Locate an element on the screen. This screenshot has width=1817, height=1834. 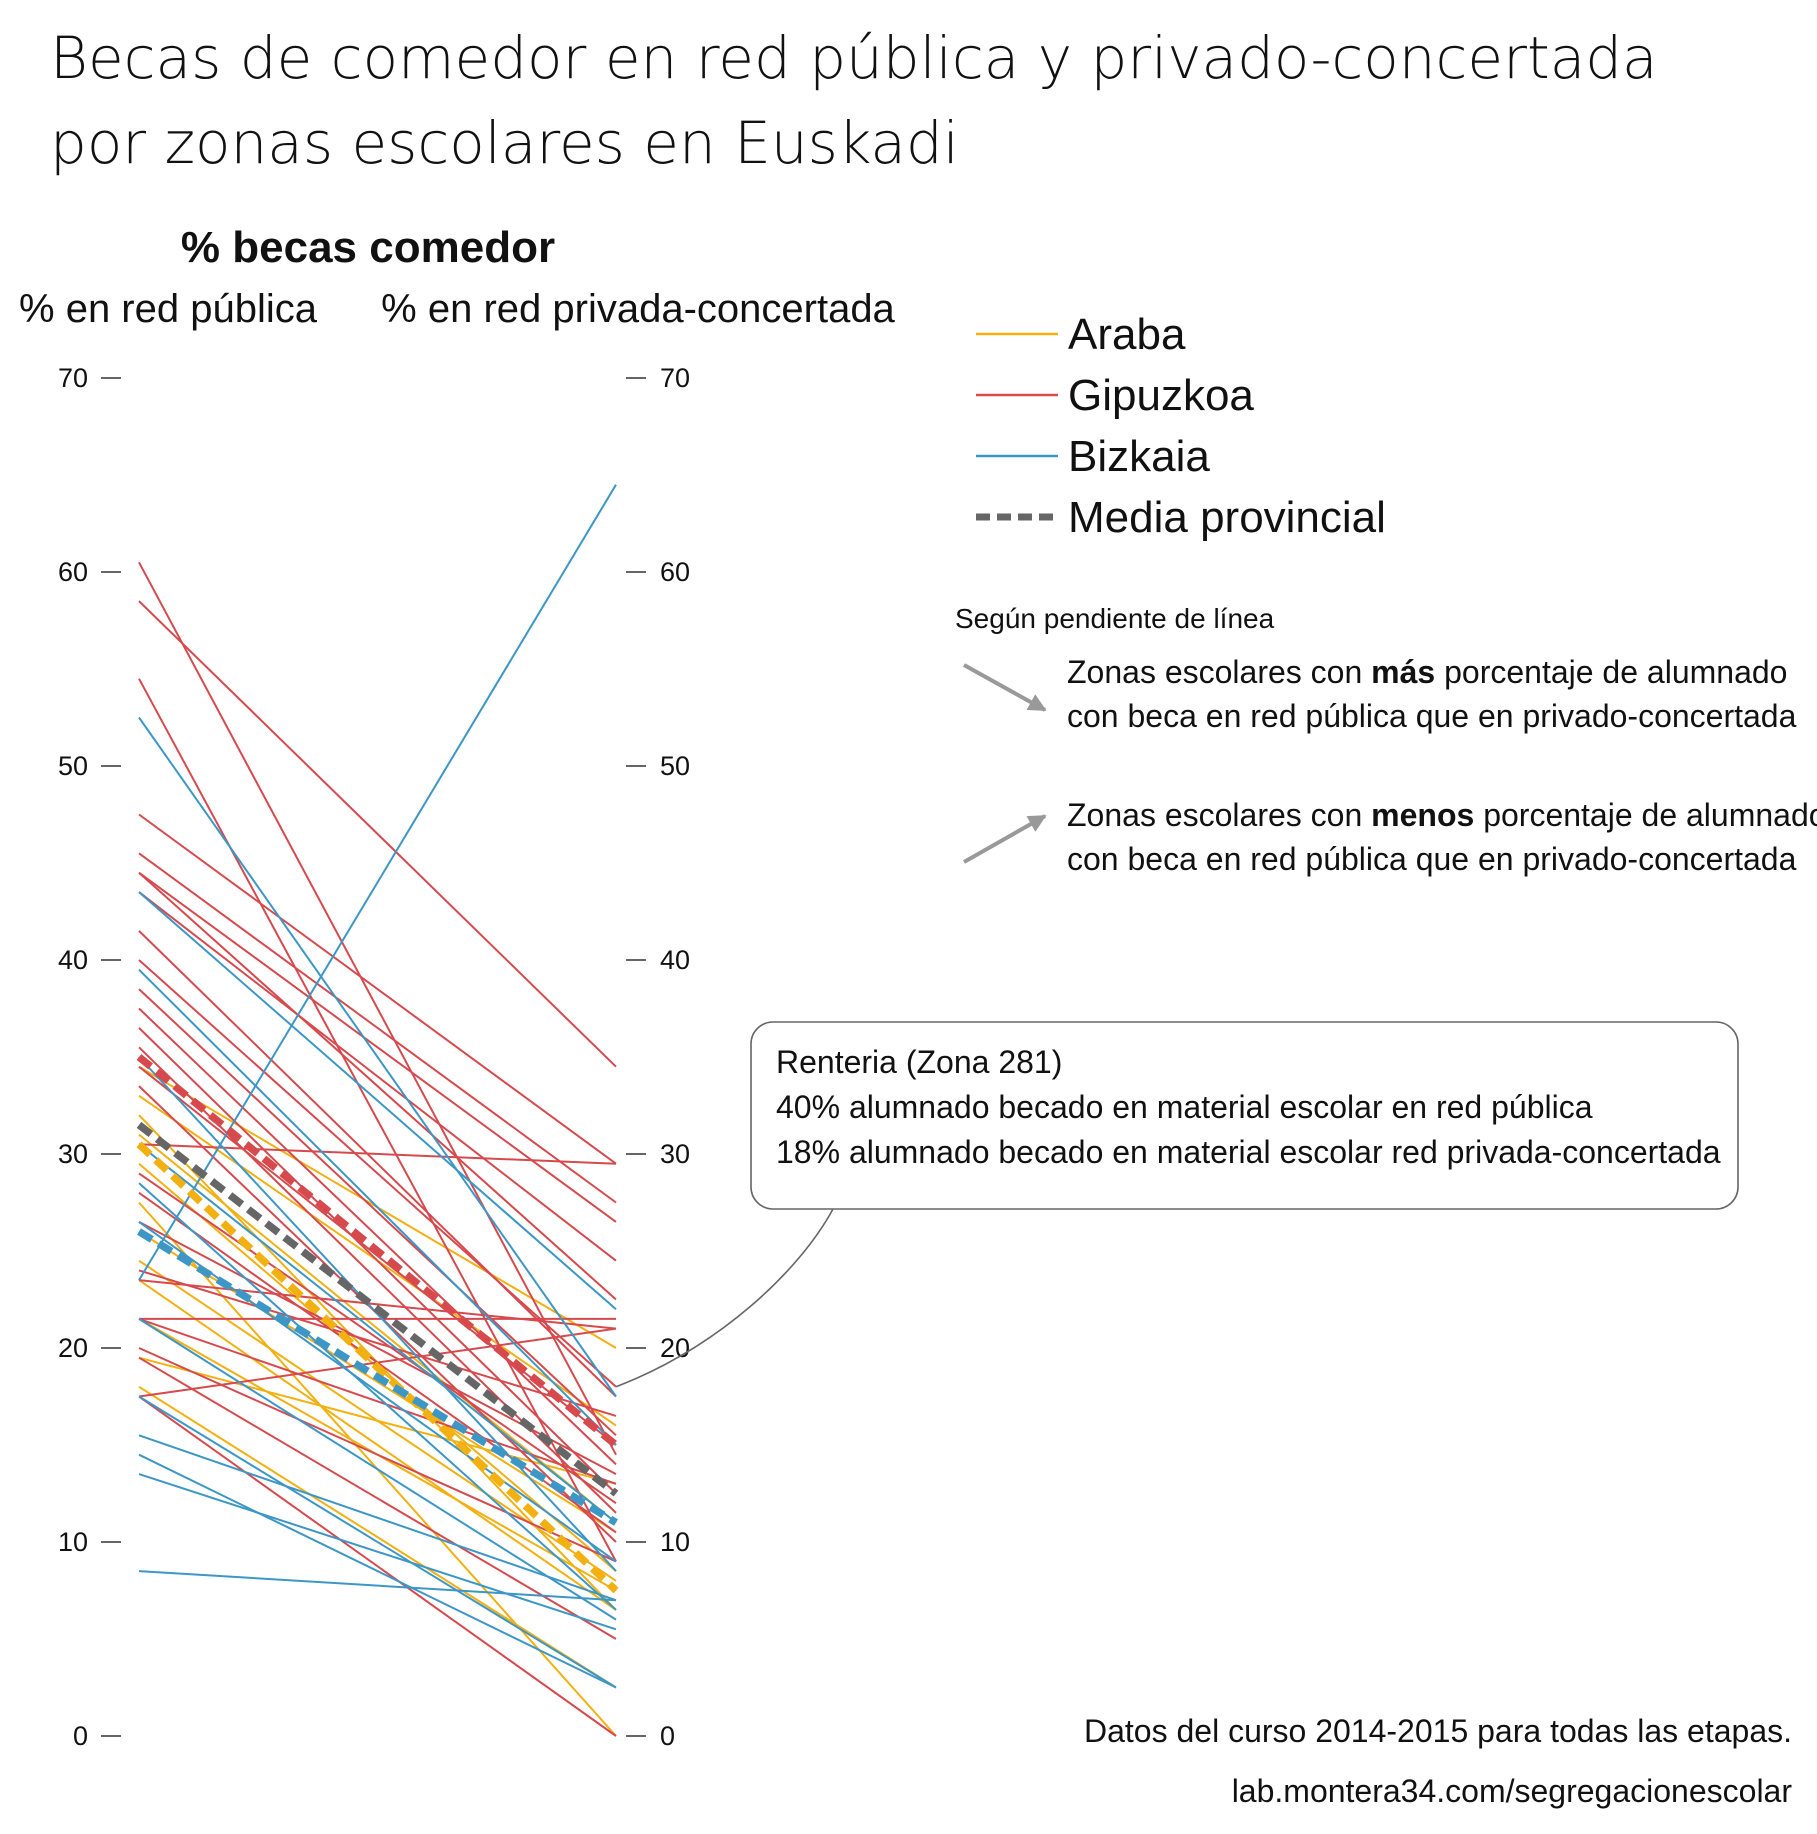
right-column-label: % en red privada-concertada is located at coordinates (638, 309).